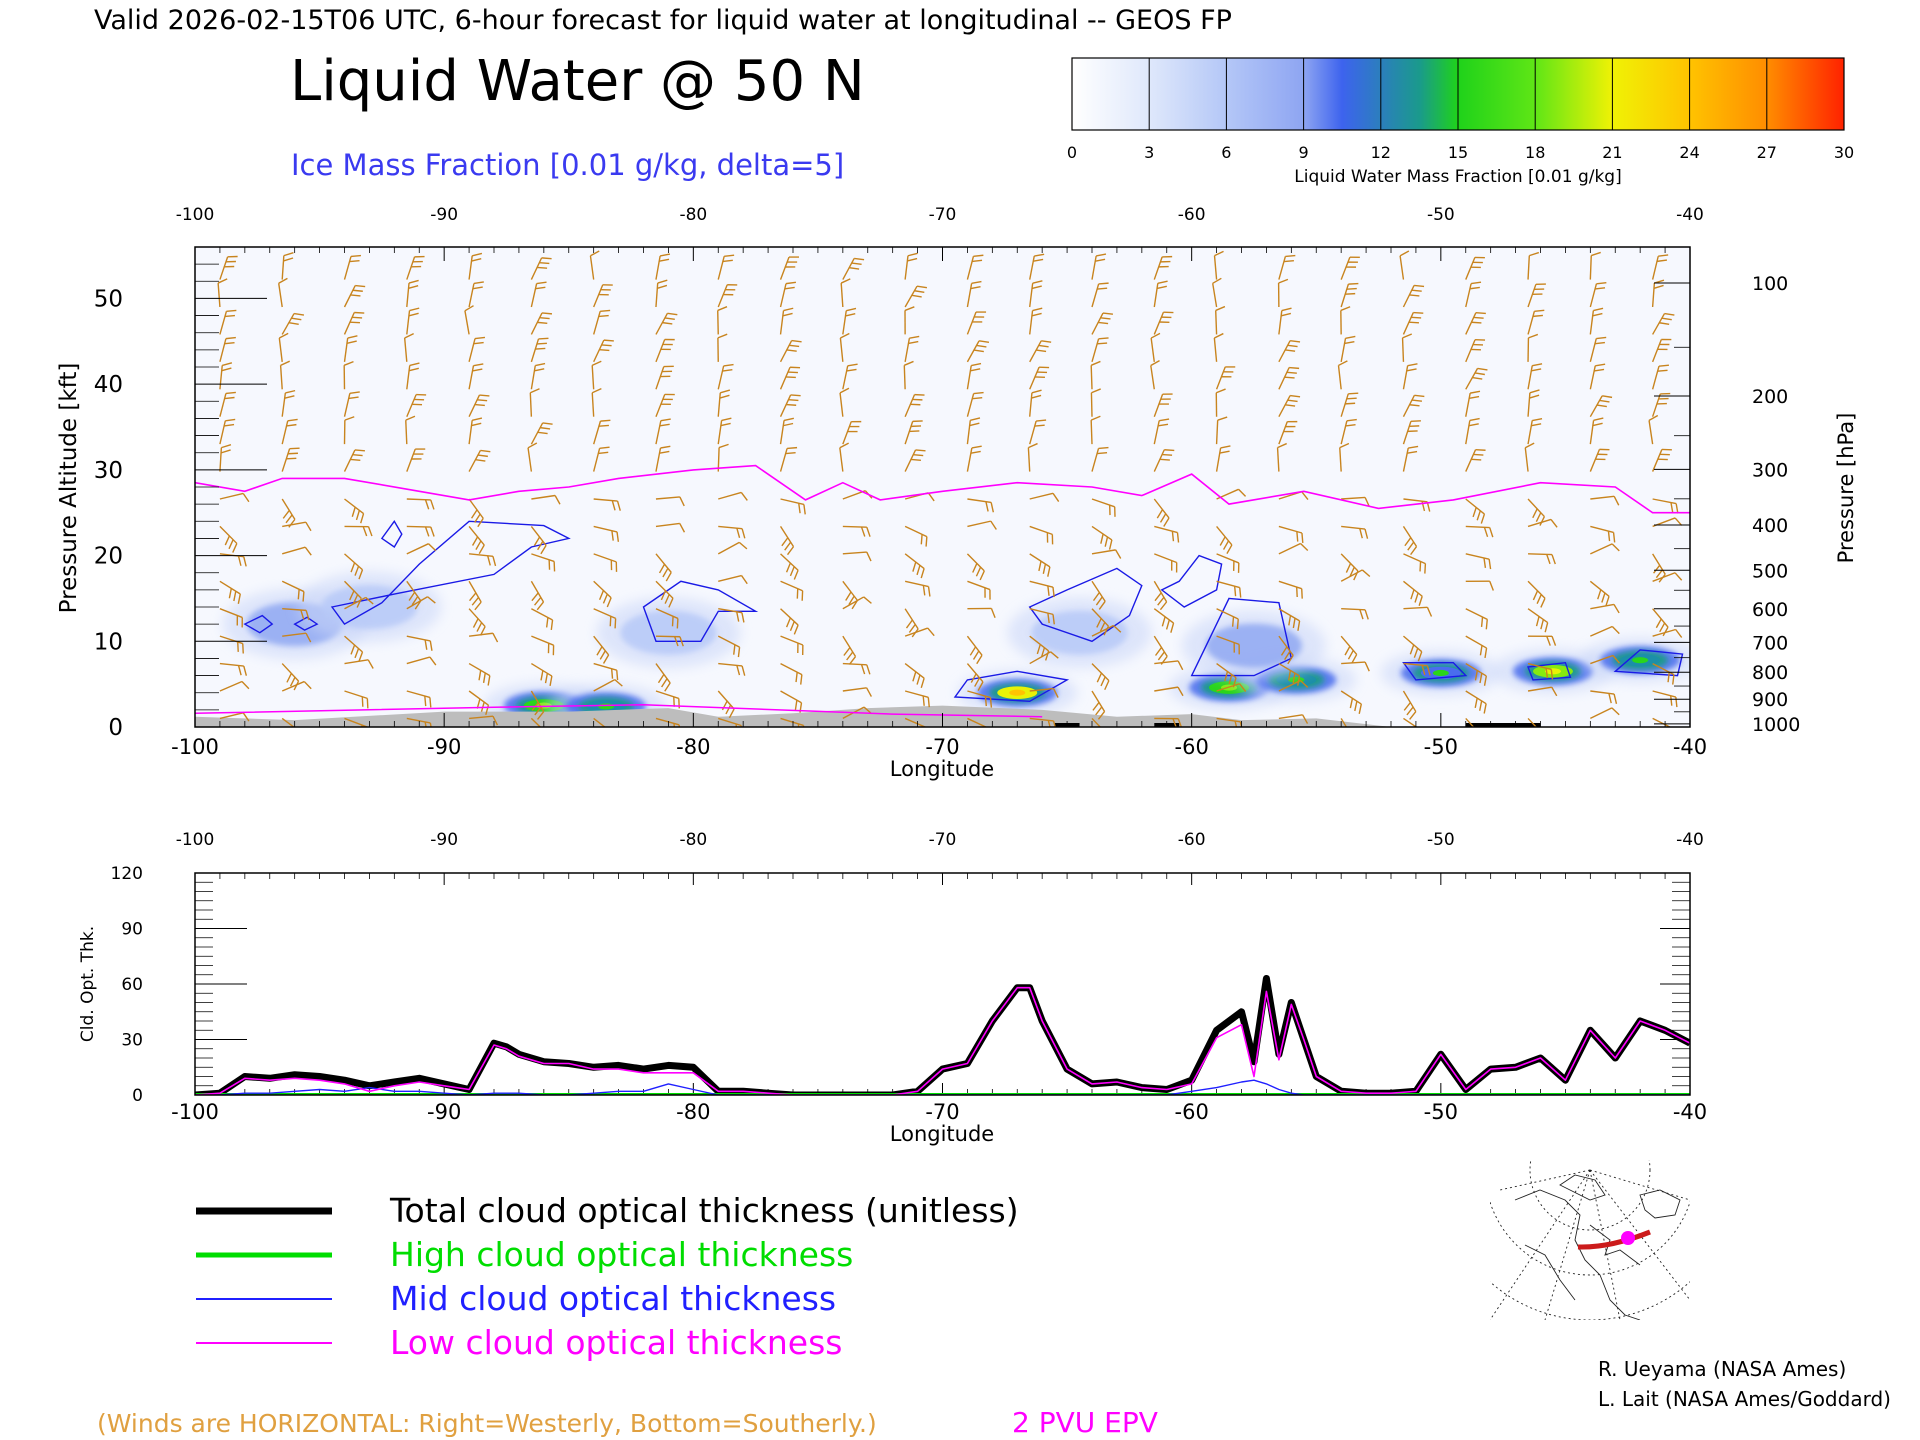 This screenshot has height=1440, width=1920. What do you see at coordinates (1192, 1112) in the screenshot?
I see `bottom-x-tick-label: -60` at bounding box center [1192, 1112].